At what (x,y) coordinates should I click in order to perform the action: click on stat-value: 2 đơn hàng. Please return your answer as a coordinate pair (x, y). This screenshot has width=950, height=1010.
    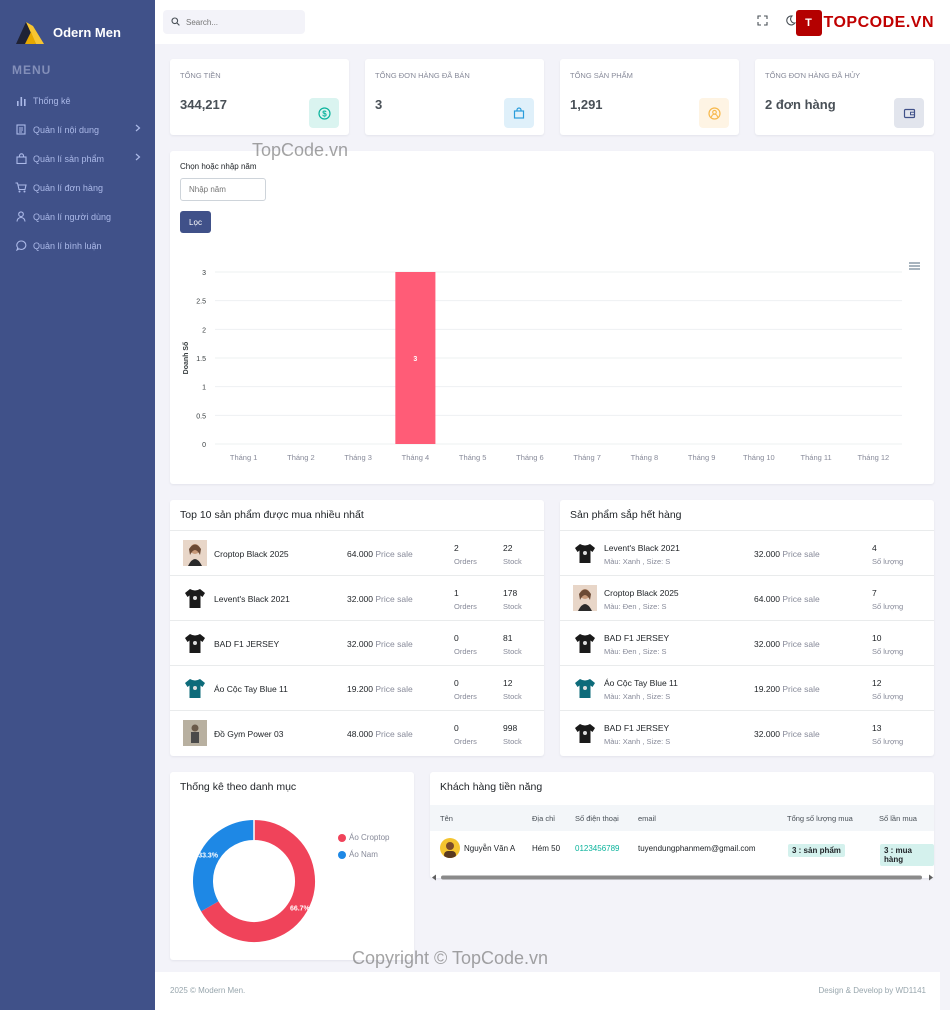
    Looking at the image, I should click on (800, 104).